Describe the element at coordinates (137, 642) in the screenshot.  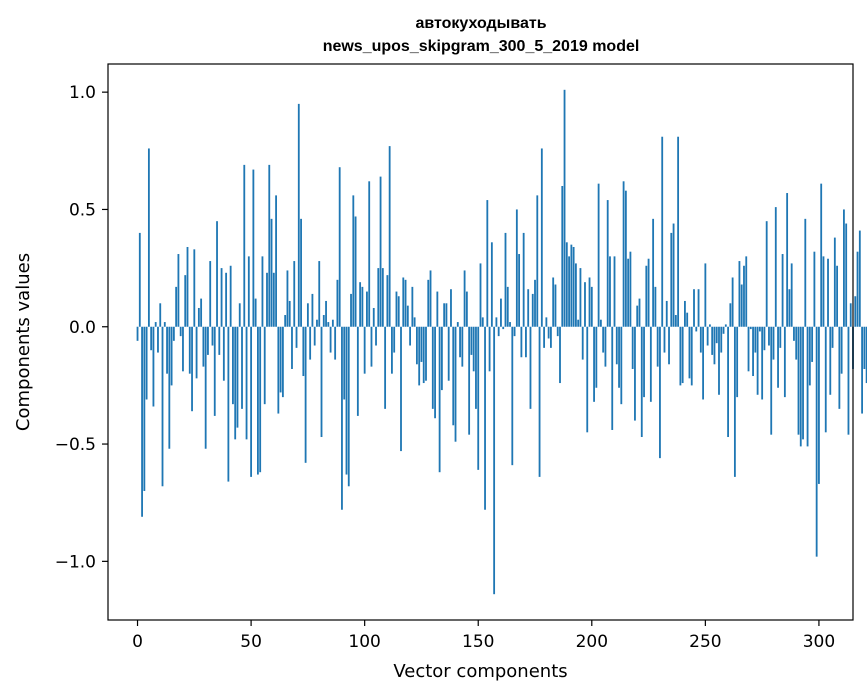
I see `x-tick-label: 0` at that location.